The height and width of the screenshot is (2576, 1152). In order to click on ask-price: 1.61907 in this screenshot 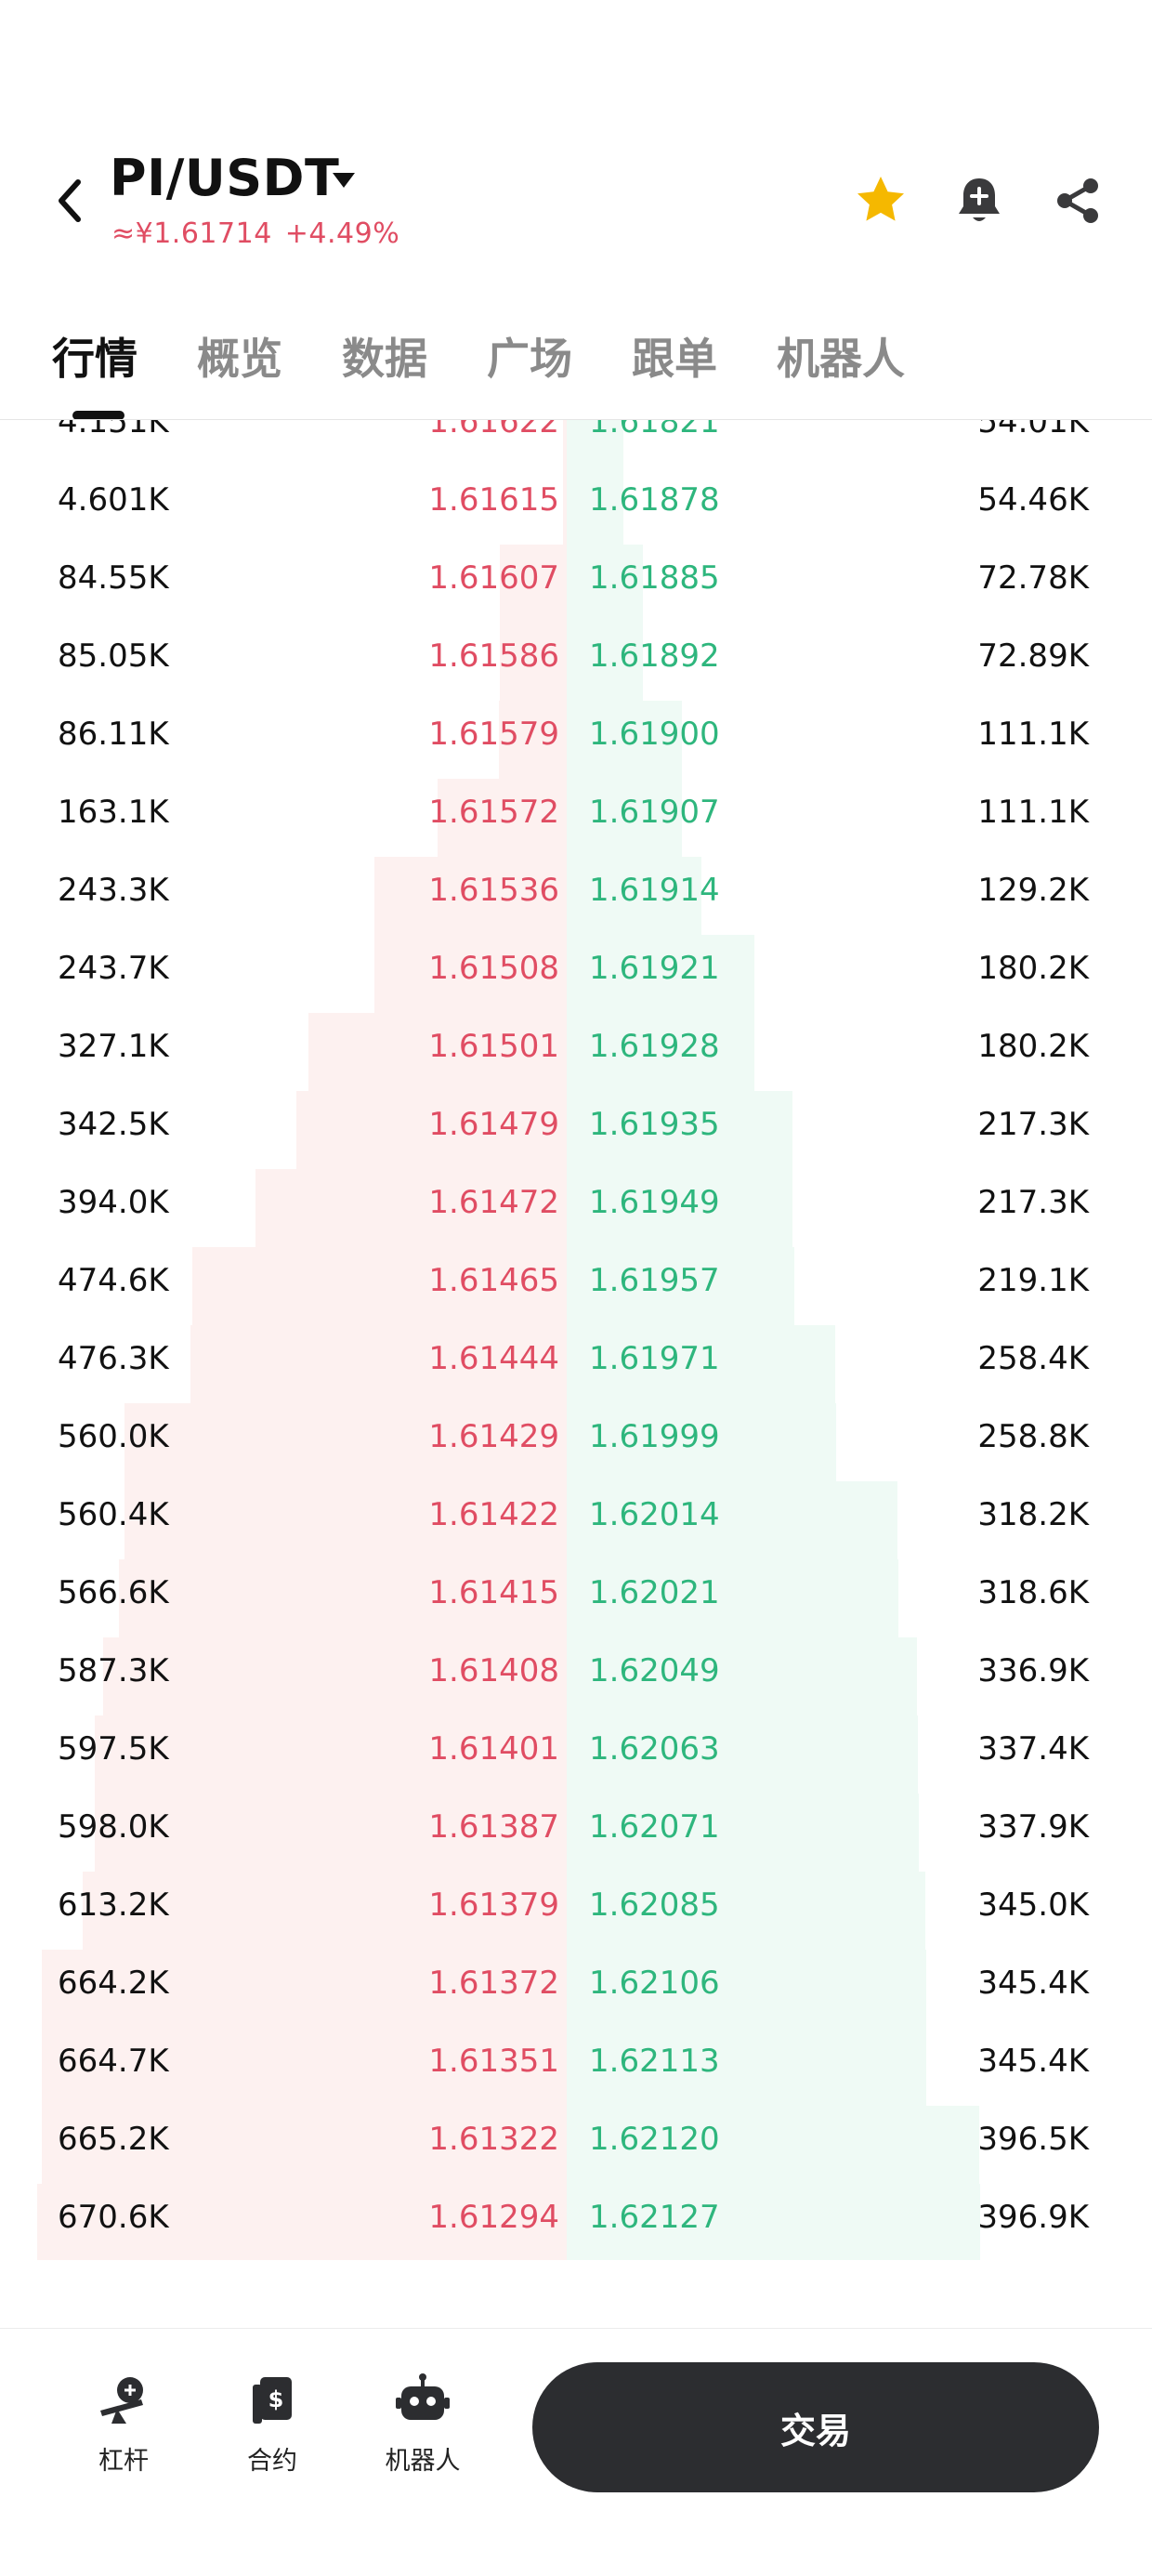, I will do `click(654, 812)`.